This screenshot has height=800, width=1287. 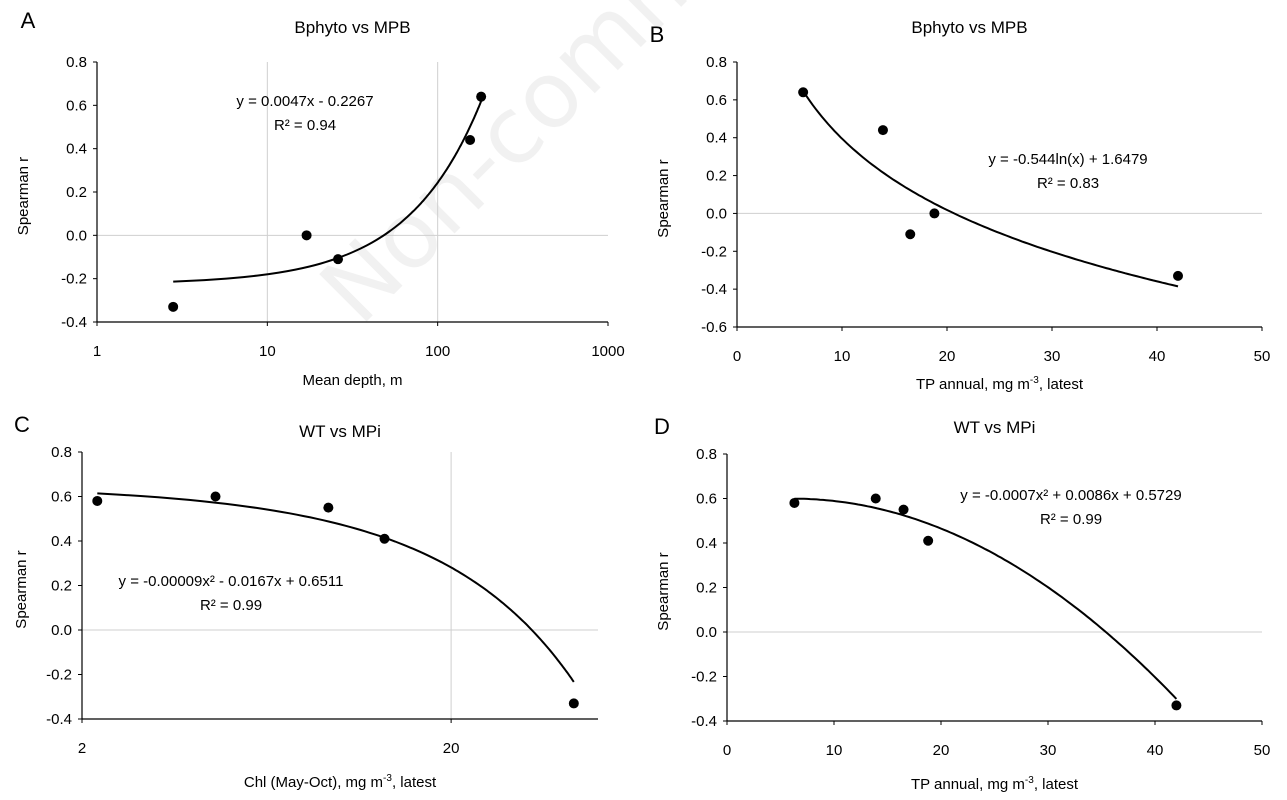 What do you see at coordinates (437, 351) in the screenshot?
I see `x-tick-label: 100` at bounding box center [437, 351].